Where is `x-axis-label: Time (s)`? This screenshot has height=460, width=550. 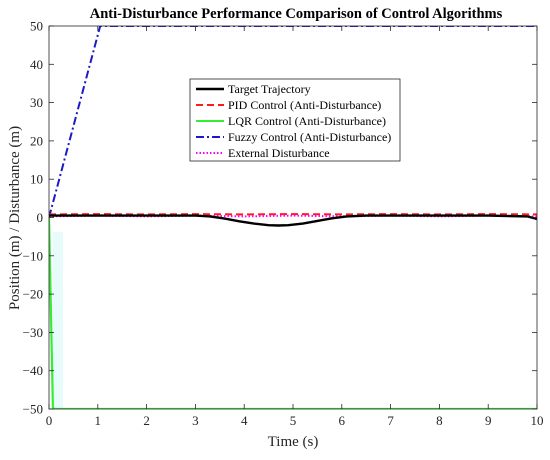
x-axis-label: Time (s) is located at coordinates (293, 442).